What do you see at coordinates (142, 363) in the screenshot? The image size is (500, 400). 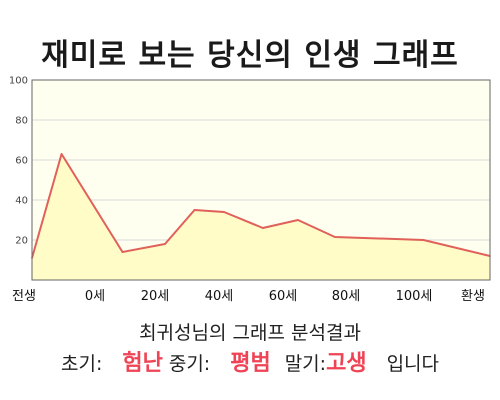 I see `early-phase-value: 험난` at bounding box center [142, 363].